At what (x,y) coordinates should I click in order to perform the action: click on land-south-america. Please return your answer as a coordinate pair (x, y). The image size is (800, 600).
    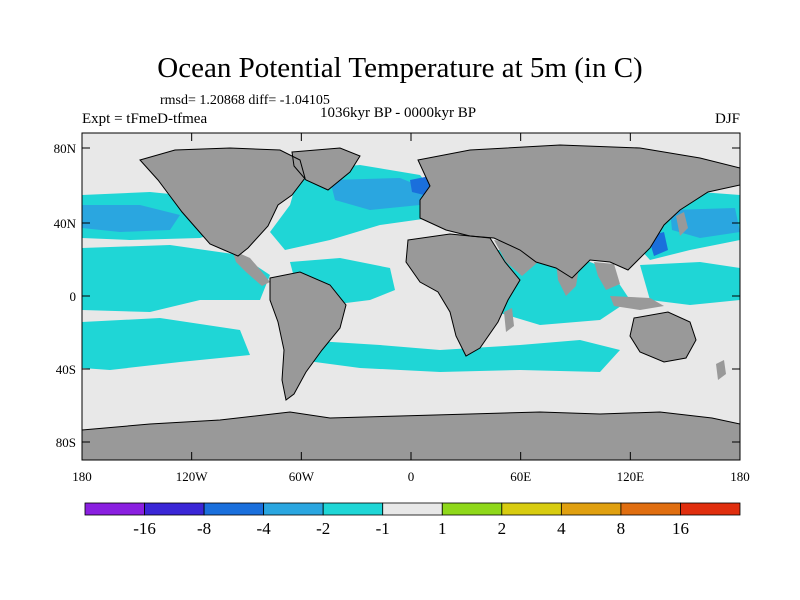
    Looking at the image, I should click on (308, 336).